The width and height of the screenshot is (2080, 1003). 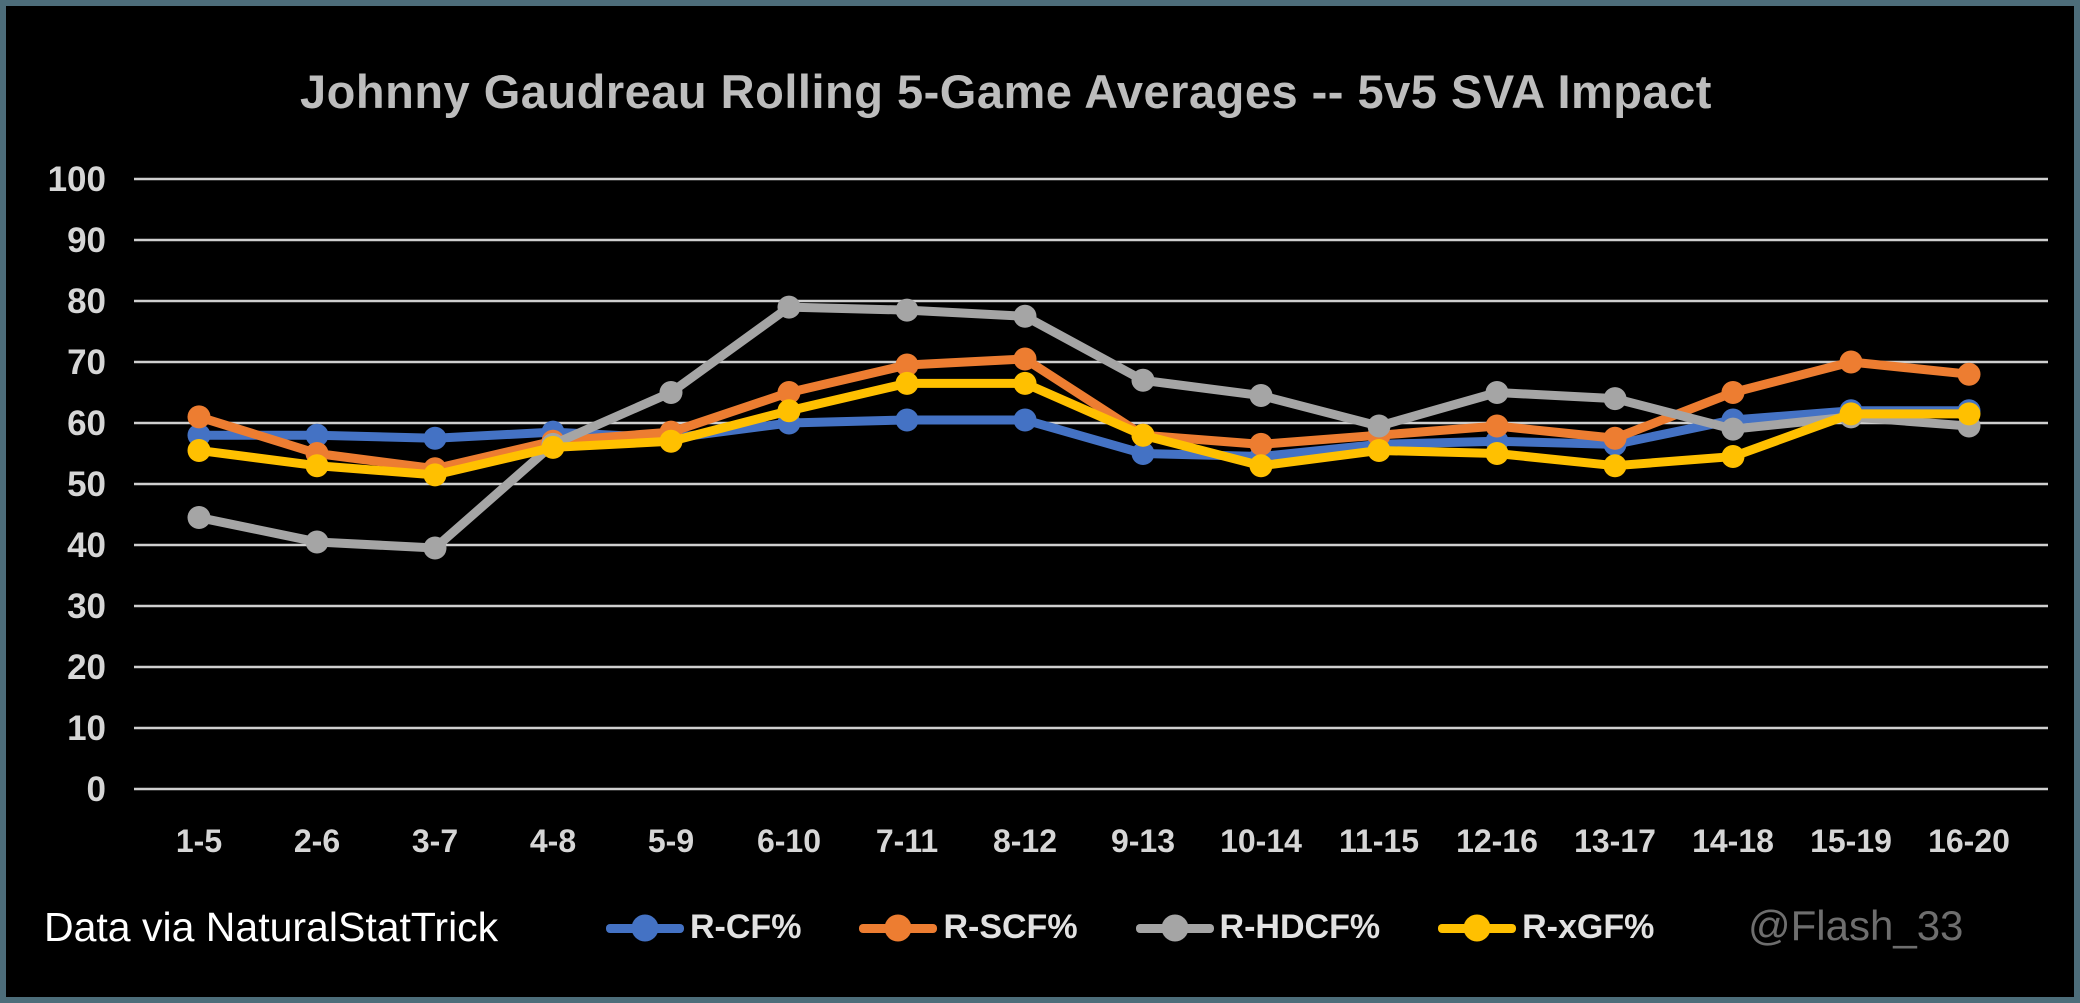 I want to click on series-line-R-xGF%, so click(x=1084, y=429).